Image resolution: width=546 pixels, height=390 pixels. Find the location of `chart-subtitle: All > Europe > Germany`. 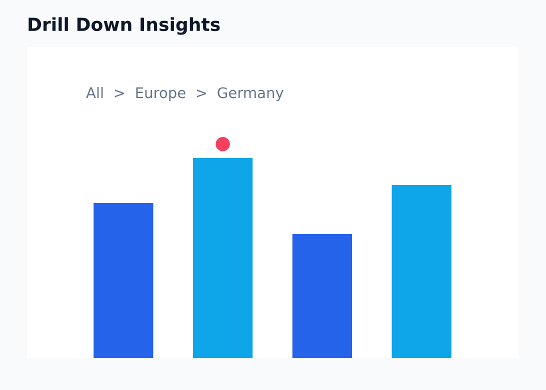

chart-subtitle: All > Europe > Germany is located at coordinates (185, 94).